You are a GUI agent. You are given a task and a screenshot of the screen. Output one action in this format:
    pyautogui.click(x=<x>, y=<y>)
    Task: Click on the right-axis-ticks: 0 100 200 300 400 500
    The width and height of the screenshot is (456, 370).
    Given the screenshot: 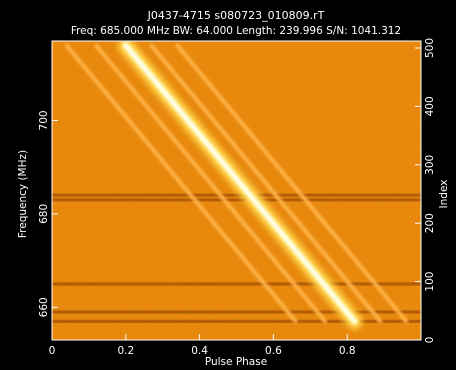 What is the action you would take?
    pyautogui.click(x=425, y=190)
    